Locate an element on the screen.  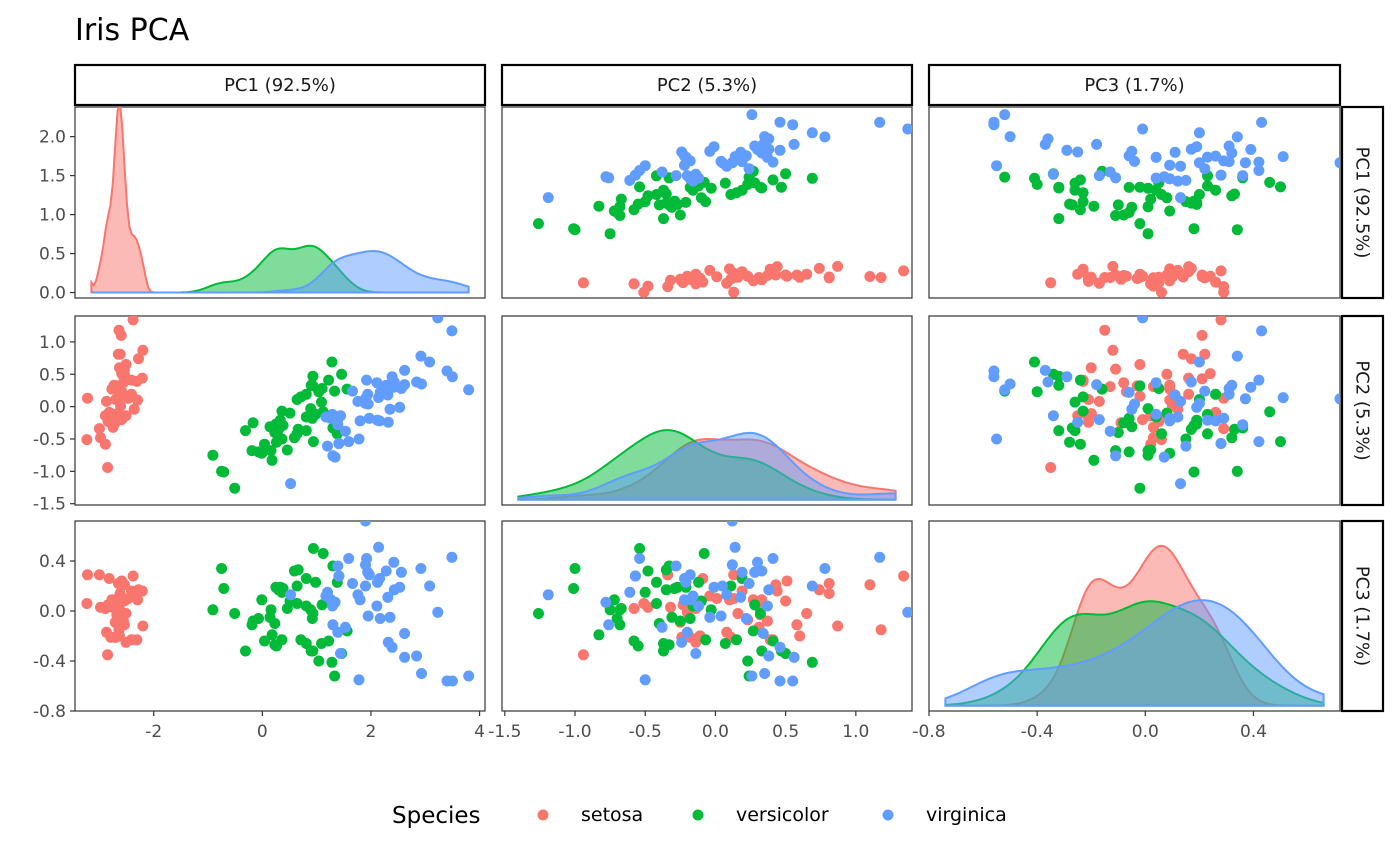
point-setosa-42-pc2-pc1 is located at coordinates (99, 429).